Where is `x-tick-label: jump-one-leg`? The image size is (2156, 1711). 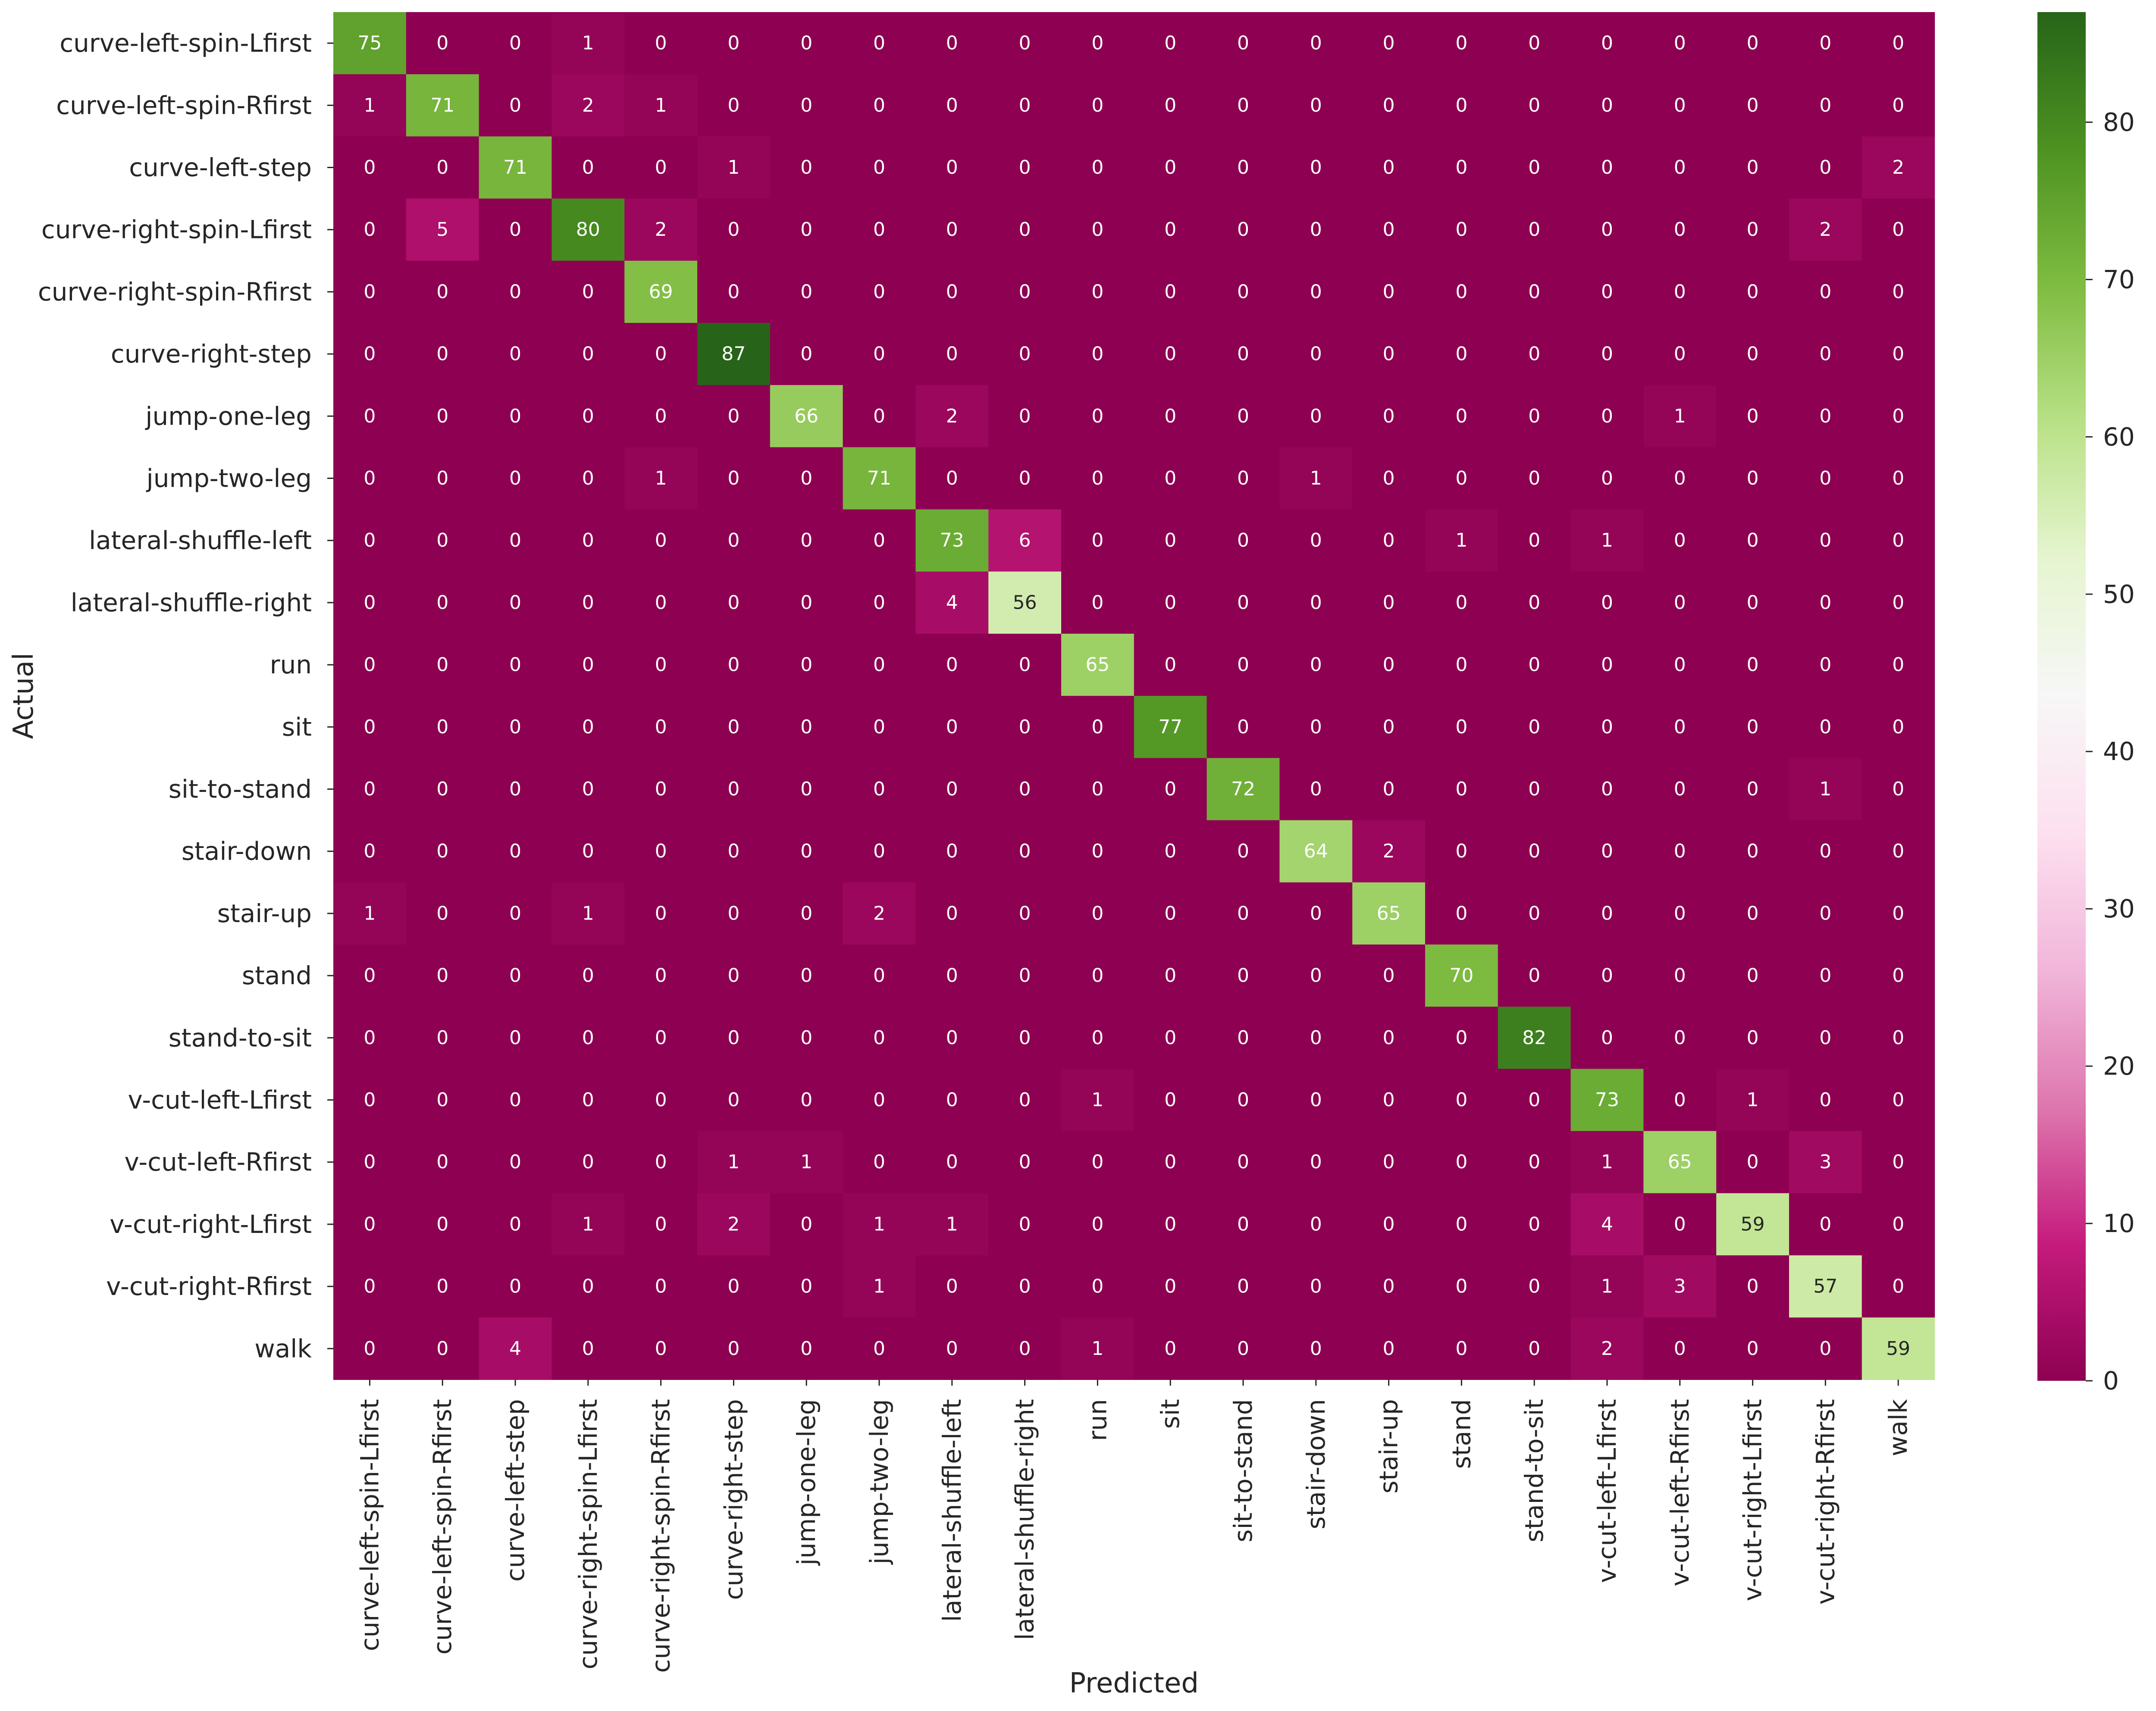 x-tick-label: jump-one-leg is located at coordinates (806, 1482).